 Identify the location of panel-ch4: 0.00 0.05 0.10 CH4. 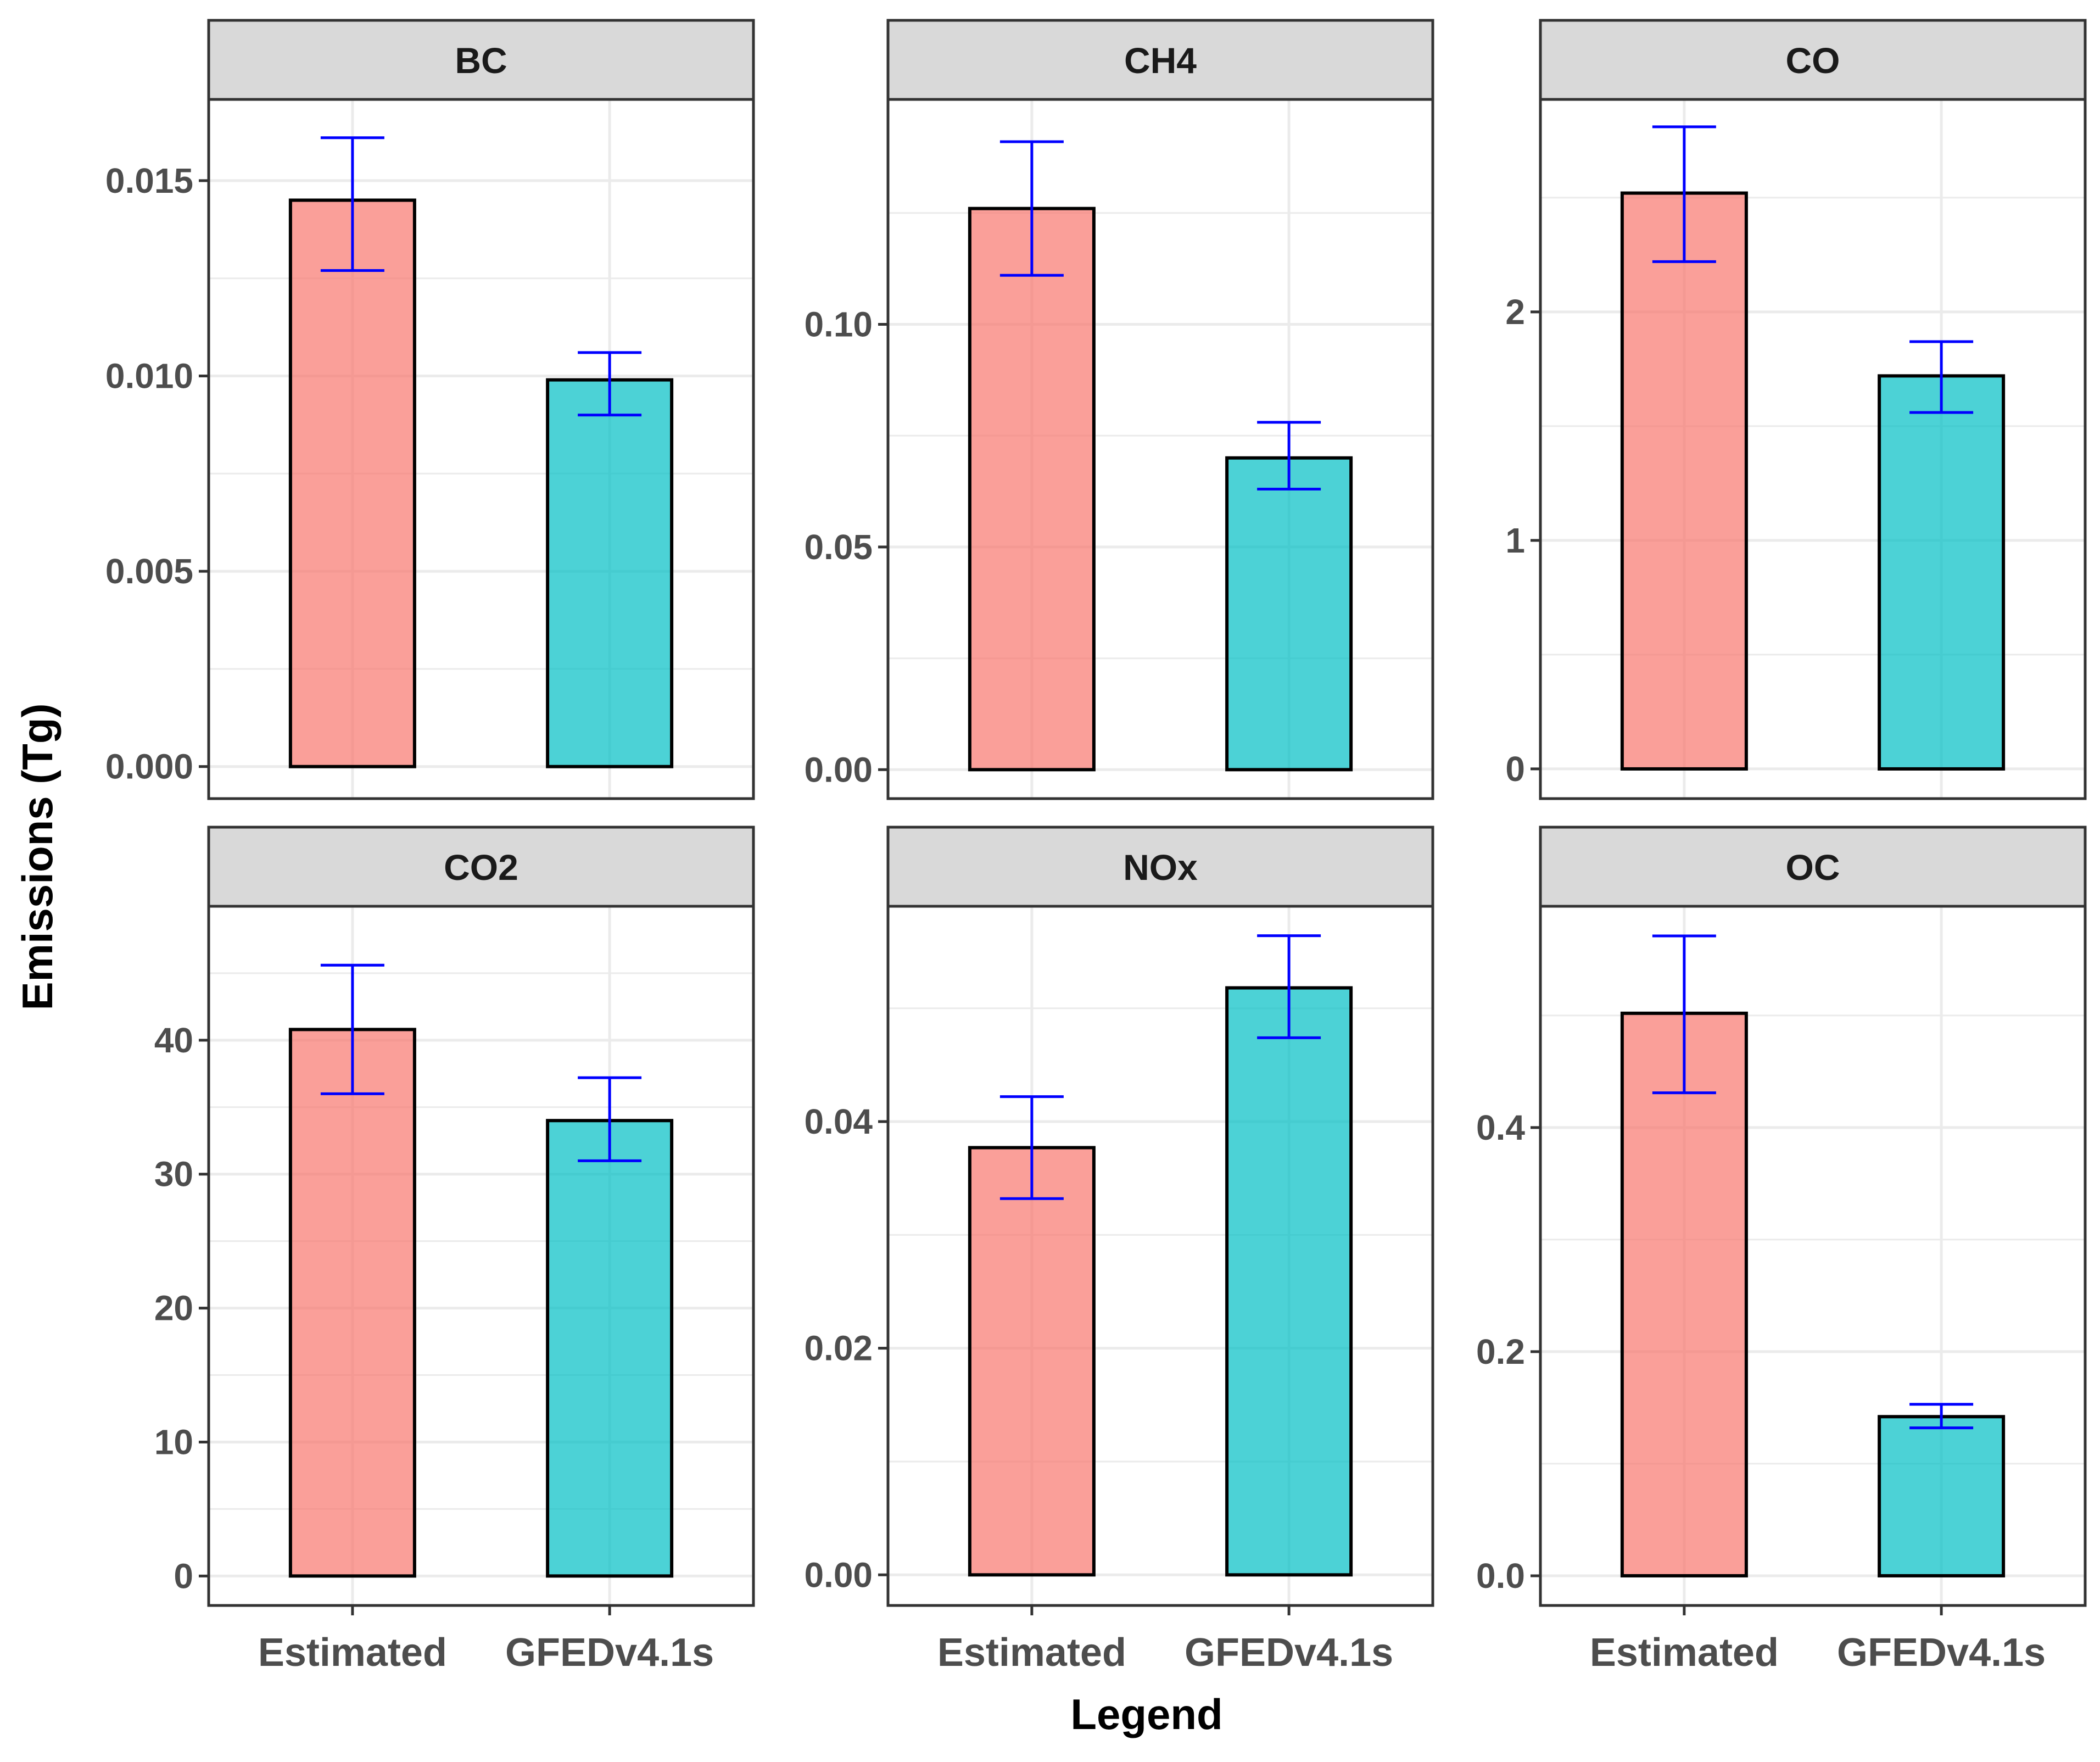
(1119, 409).